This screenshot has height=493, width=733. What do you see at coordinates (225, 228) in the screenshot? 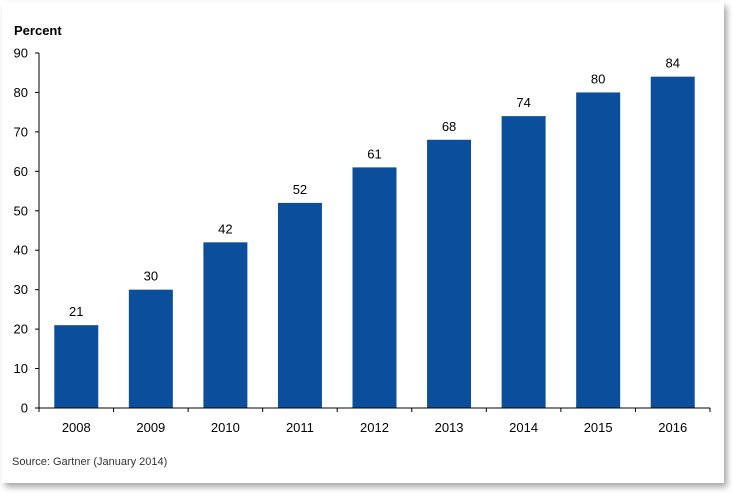
I see `data-label-2010: 42` at bounding box center [225, 228].